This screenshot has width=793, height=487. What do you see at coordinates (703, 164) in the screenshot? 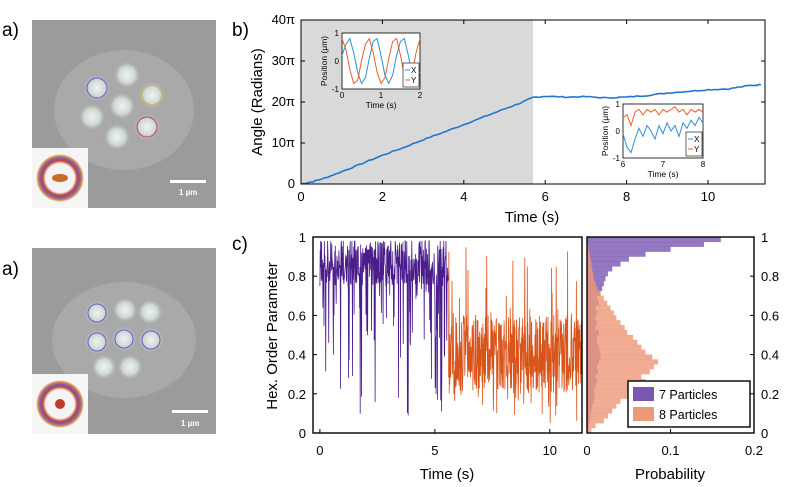
I see `inset-x-tick-label: 8` at bounding box center [703, 164].